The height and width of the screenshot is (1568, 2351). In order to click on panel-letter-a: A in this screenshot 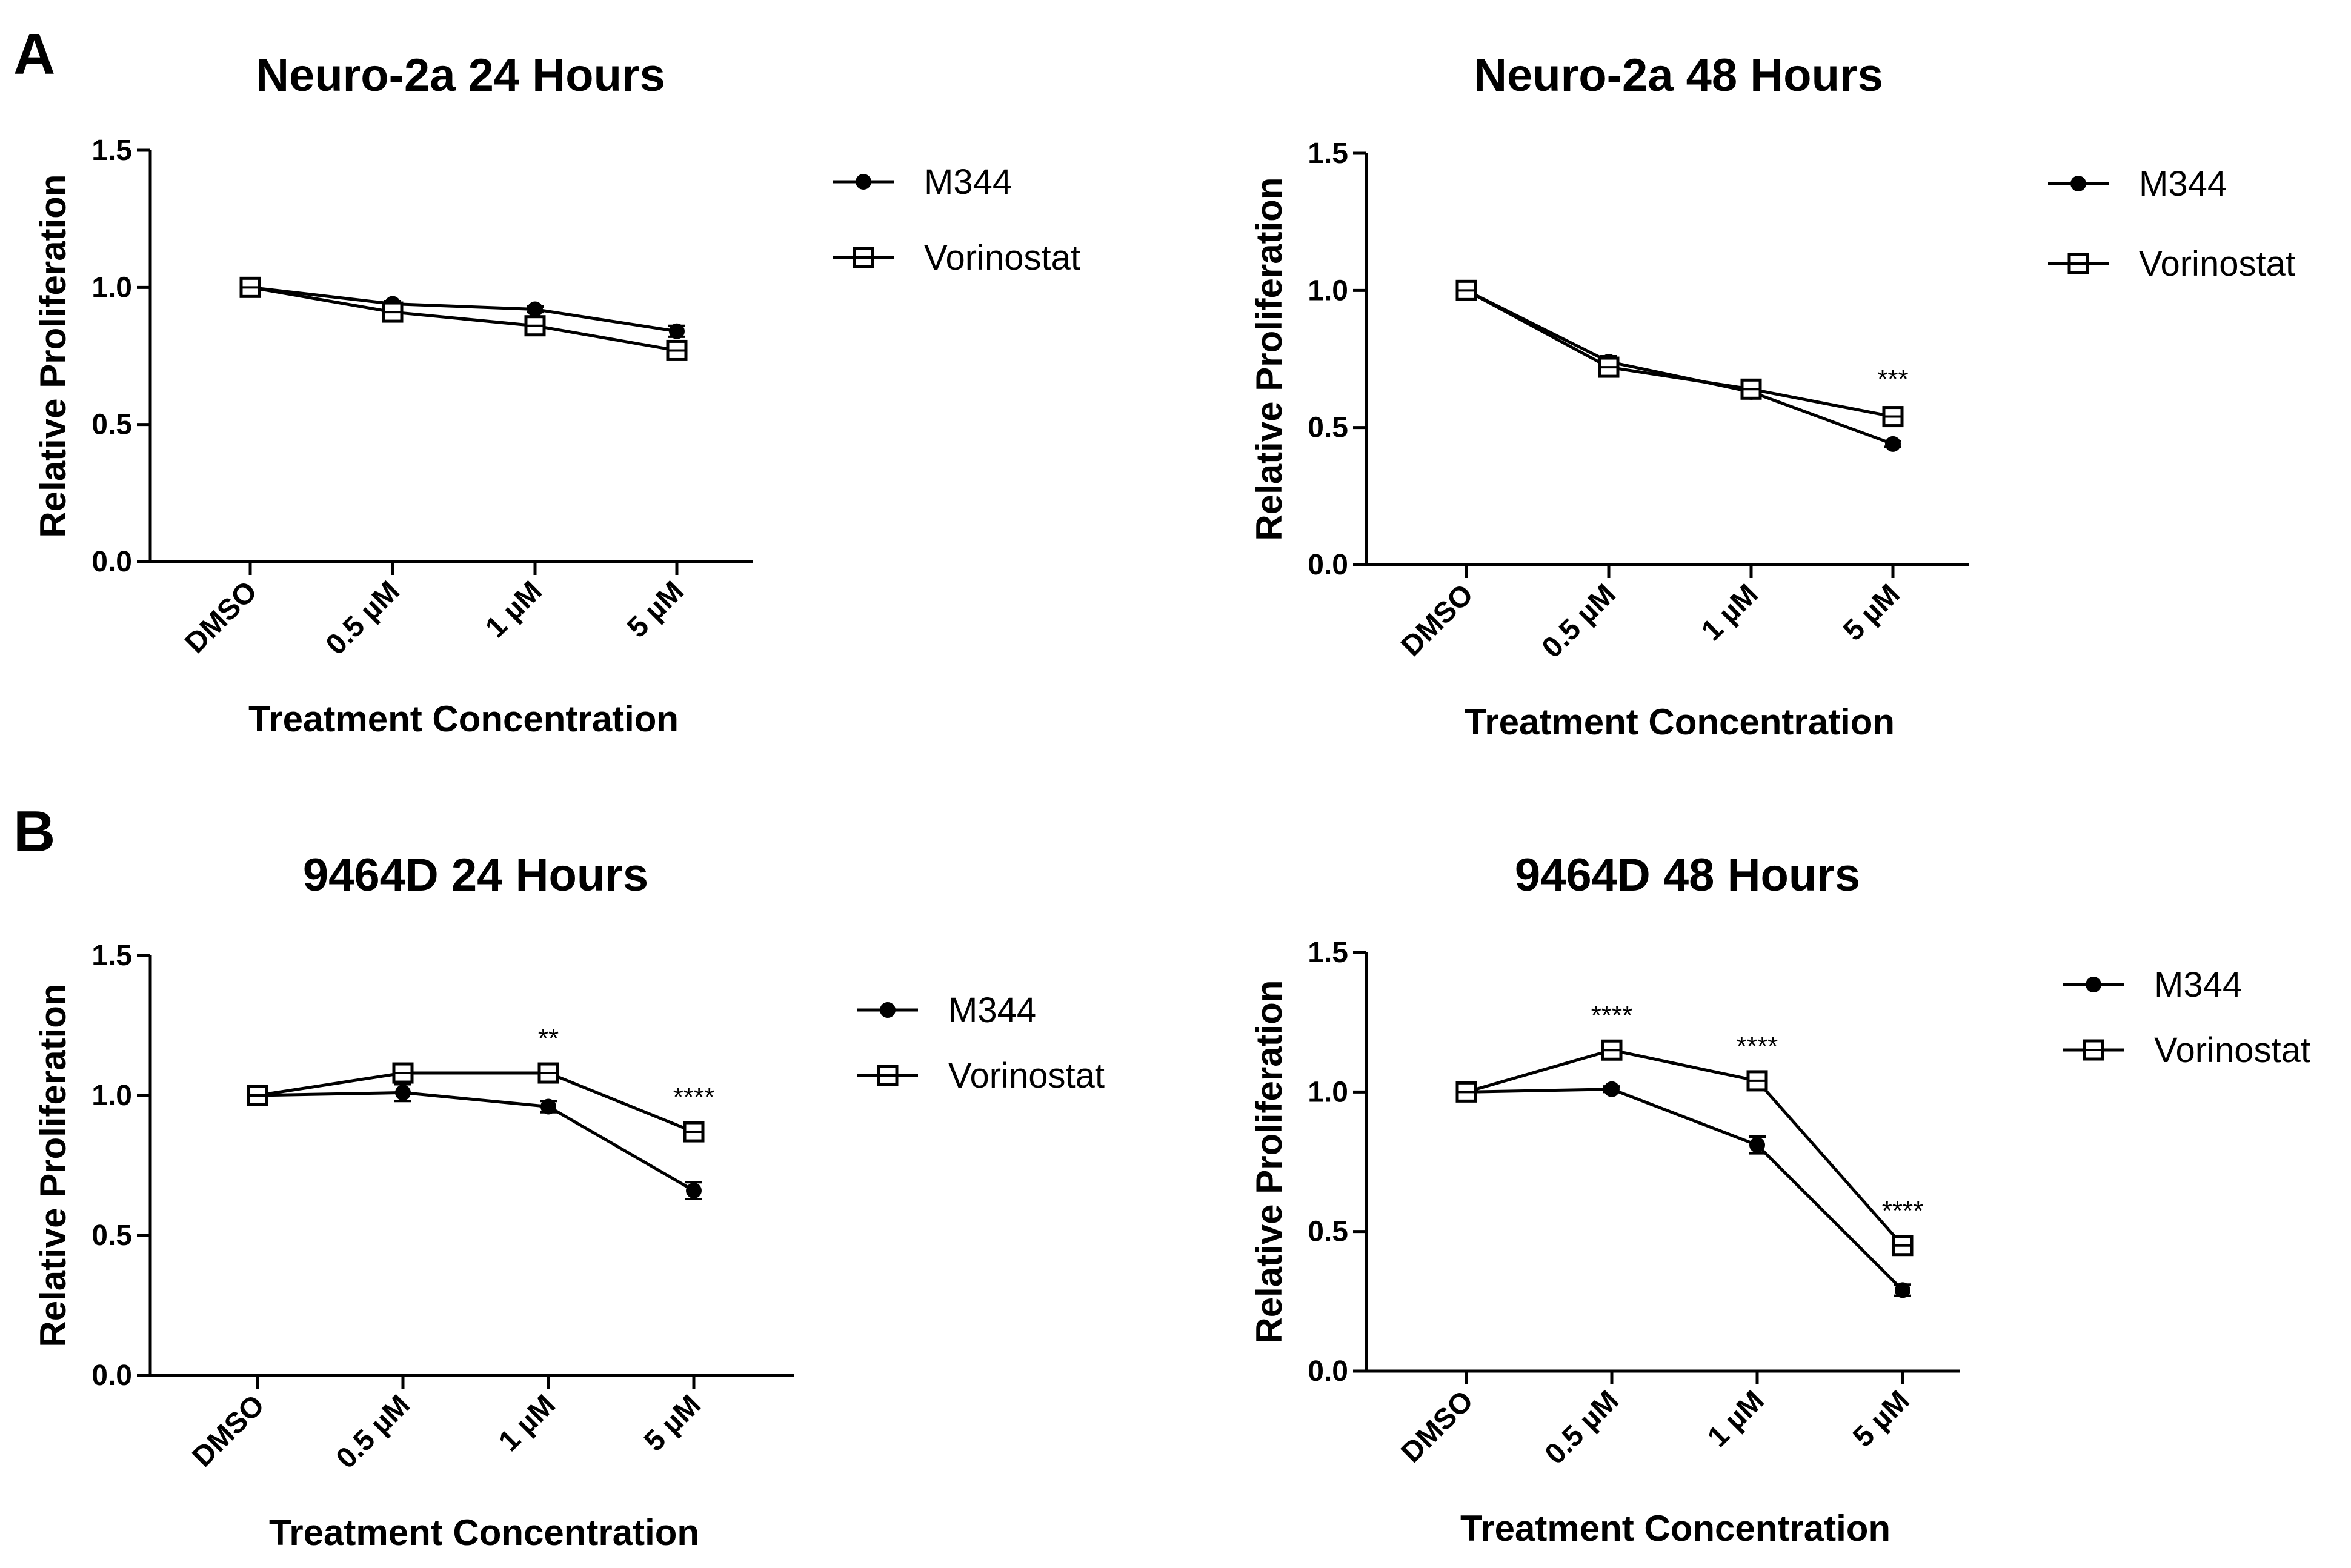, I will do `click(34, 54)`.